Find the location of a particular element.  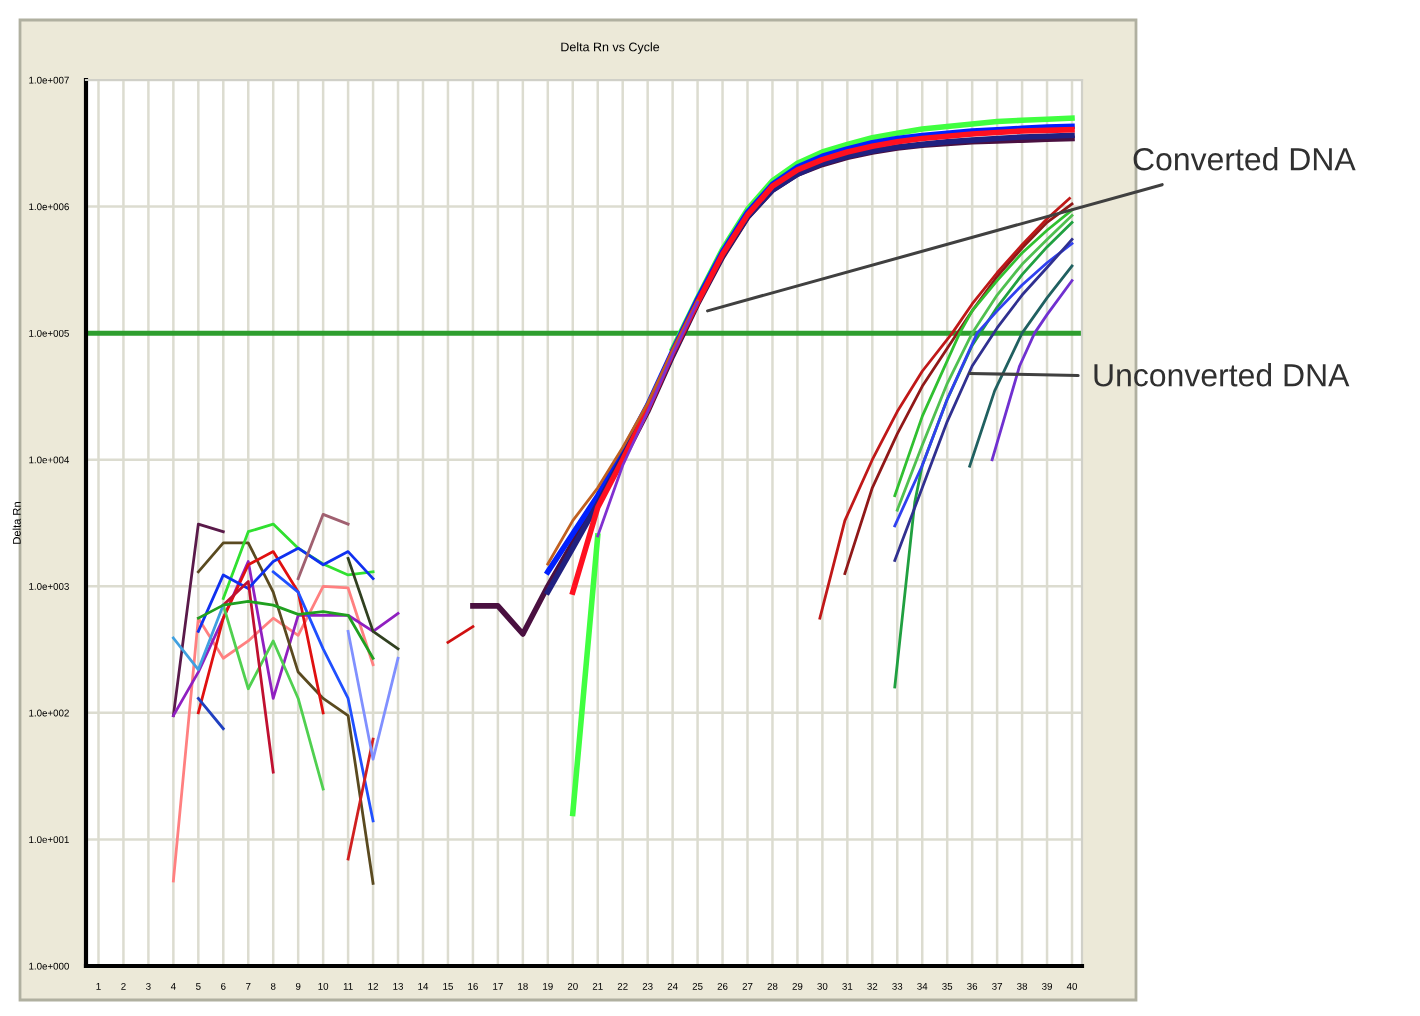

annotation: Converted DNA is located at coordinates (1244, 159).